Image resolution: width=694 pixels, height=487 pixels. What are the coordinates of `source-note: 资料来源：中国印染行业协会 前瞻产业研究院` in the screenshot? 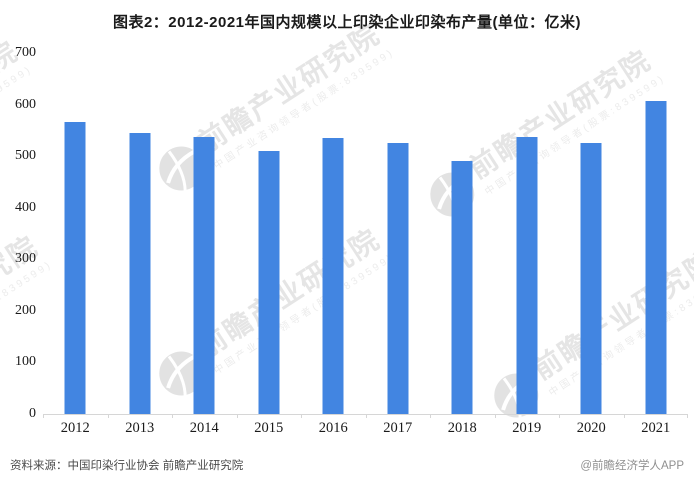 It's located at (127, 466).